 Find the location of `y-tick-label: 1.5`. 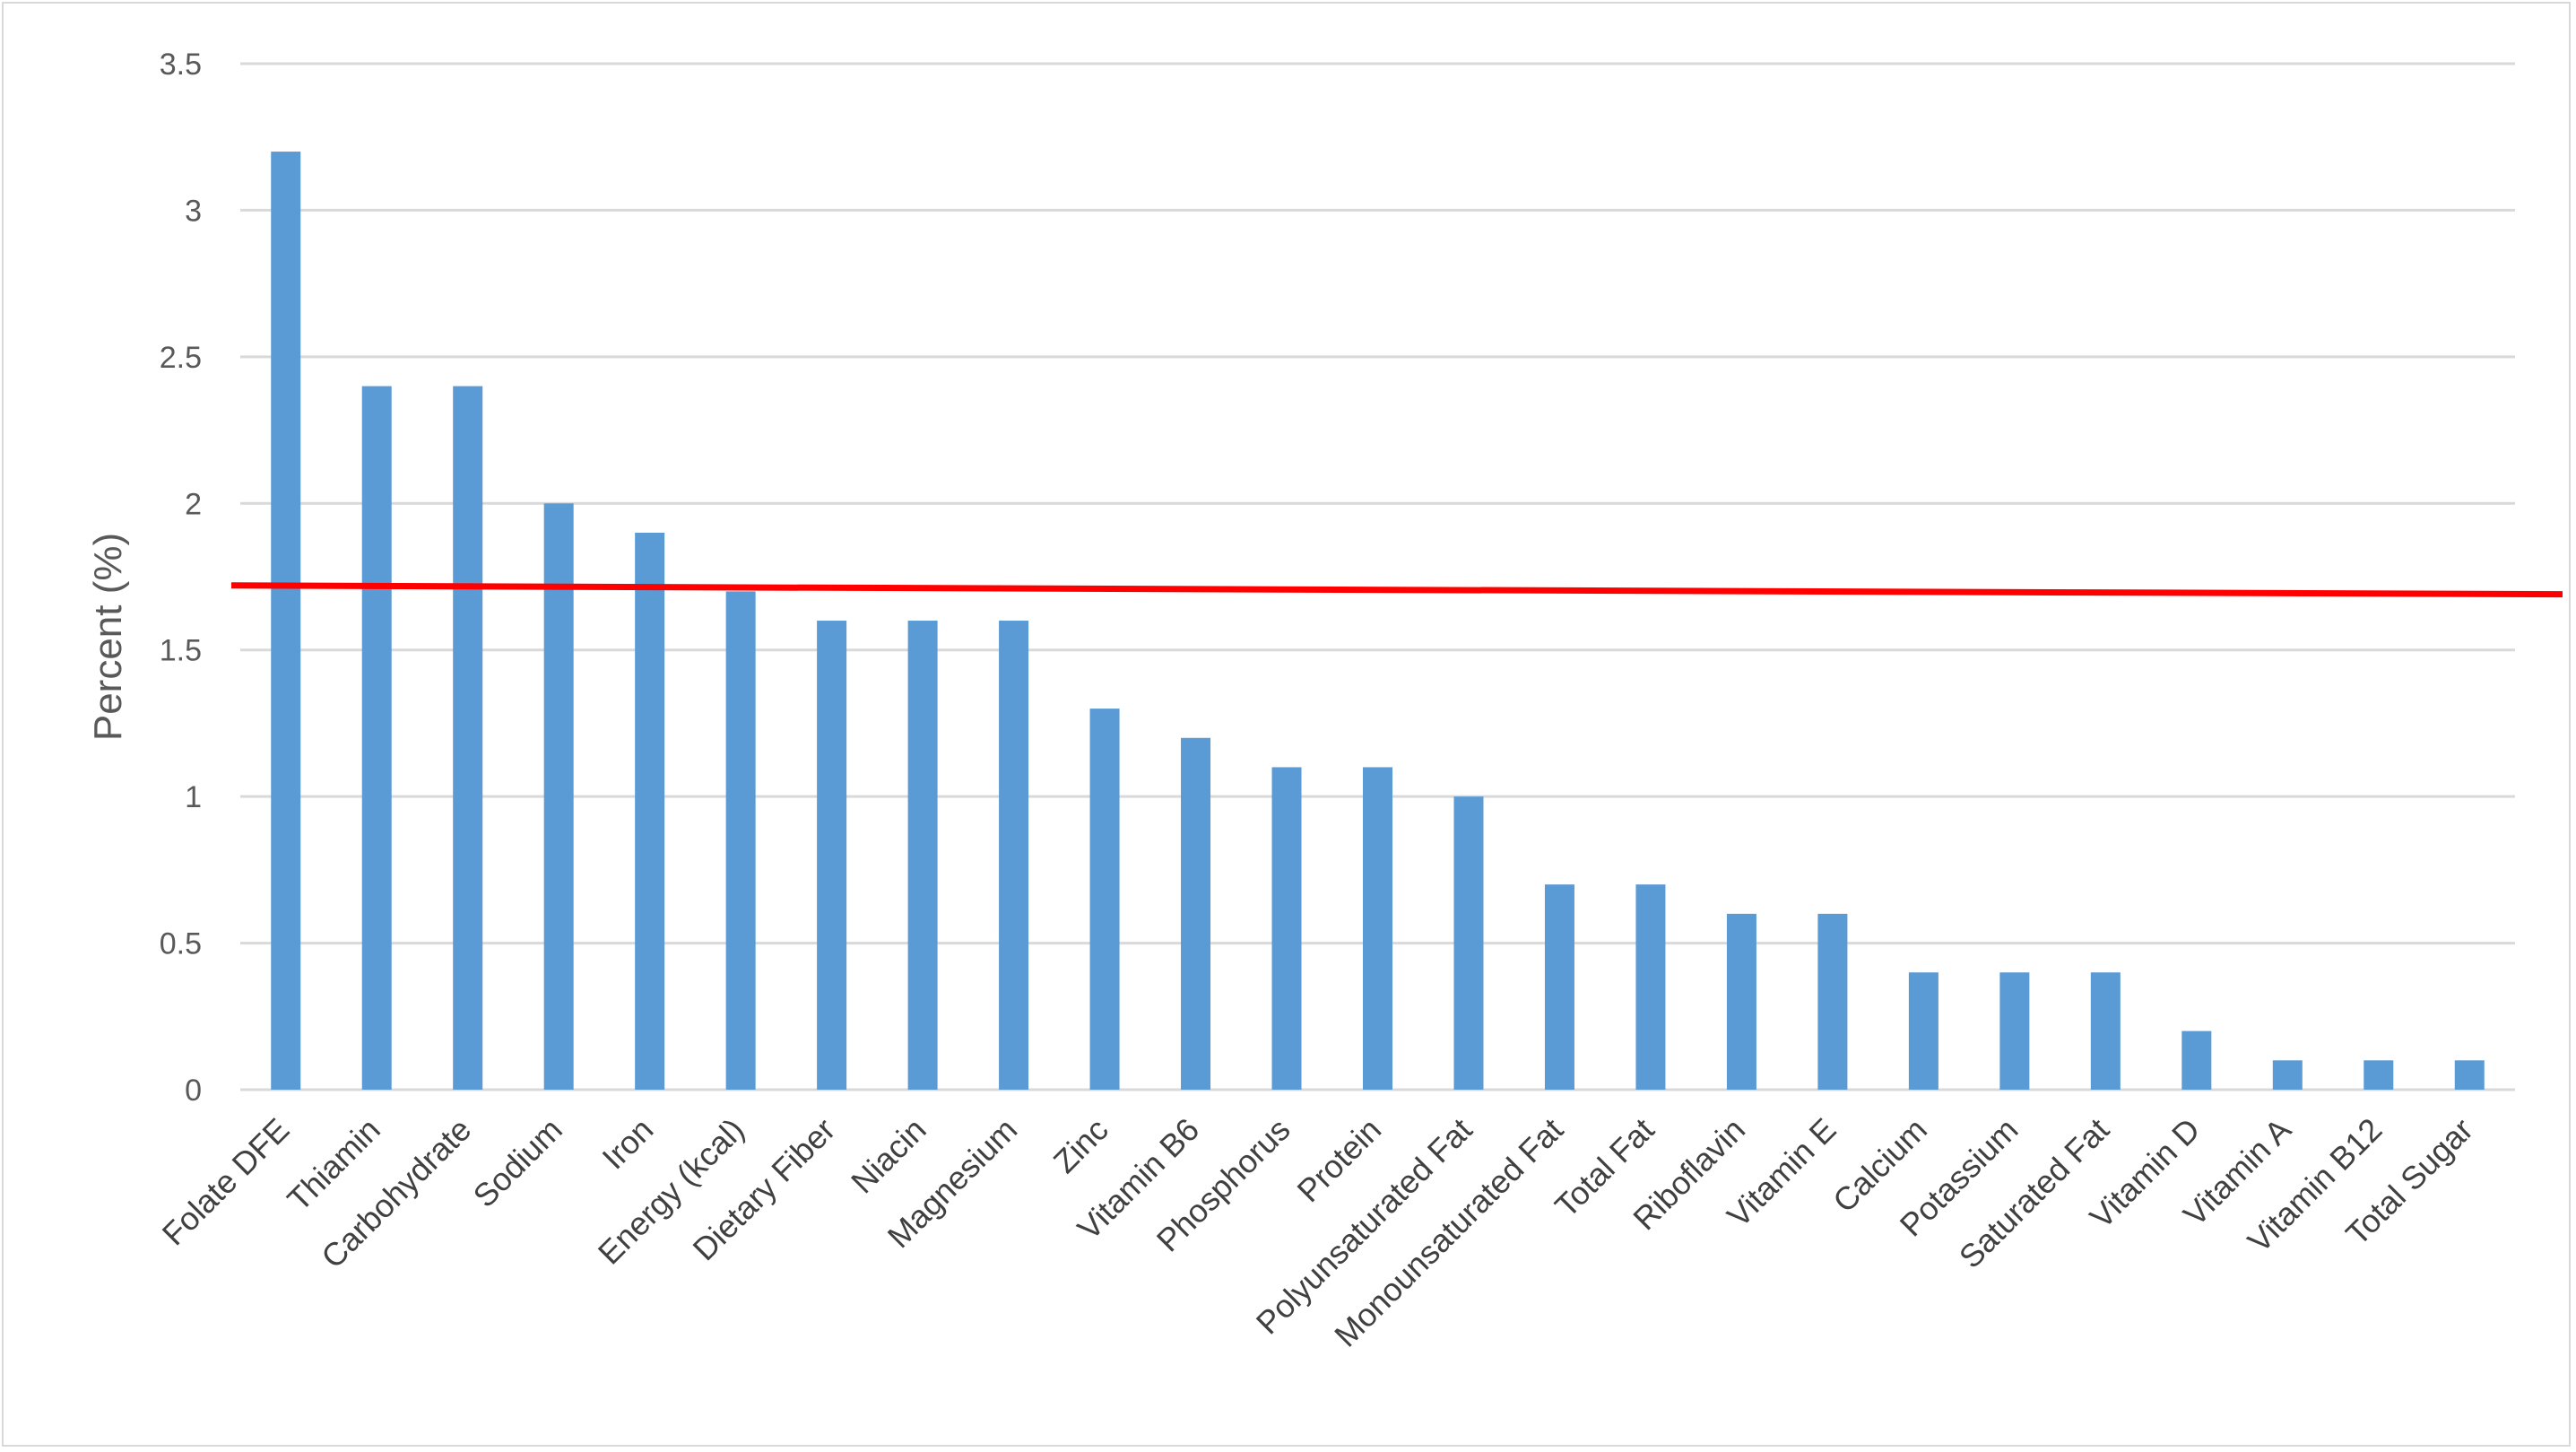

y-tick-label: 1.5 is located at coordinates (181, 651).